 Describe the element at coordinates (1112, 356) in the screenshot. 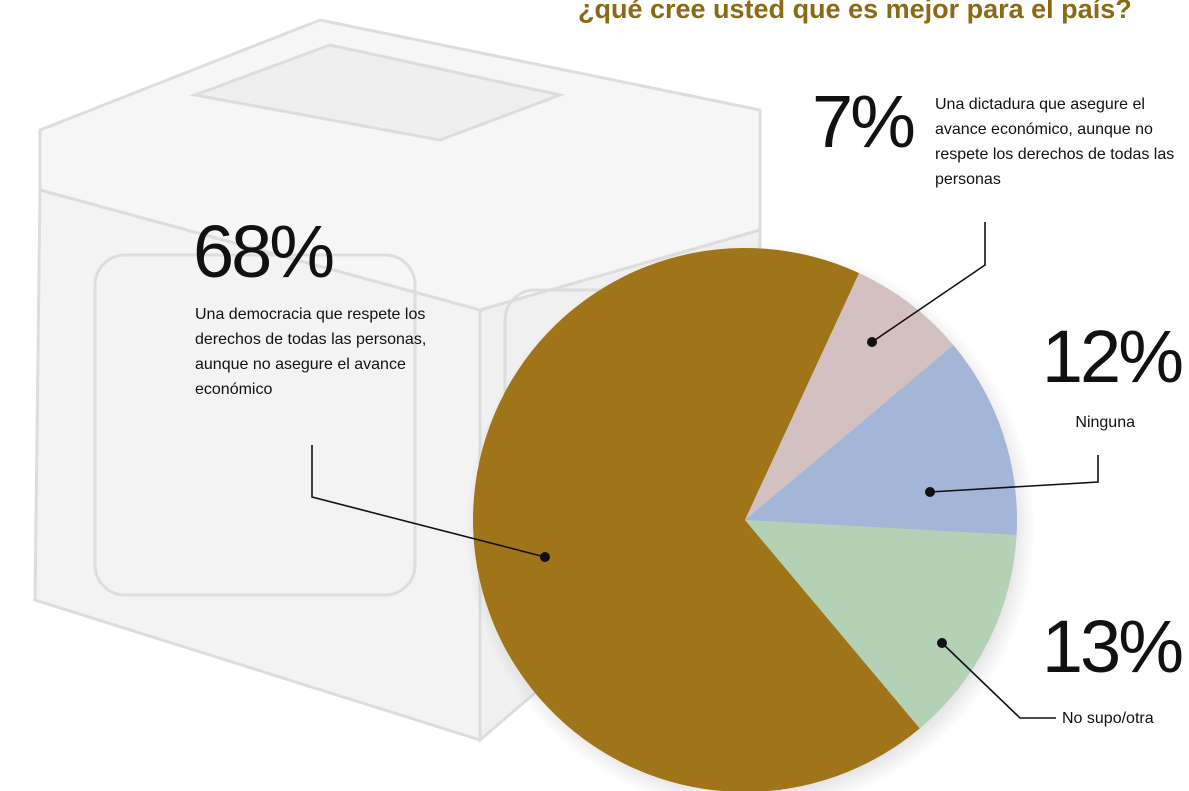

I see `percent-label: 12%` at that location.